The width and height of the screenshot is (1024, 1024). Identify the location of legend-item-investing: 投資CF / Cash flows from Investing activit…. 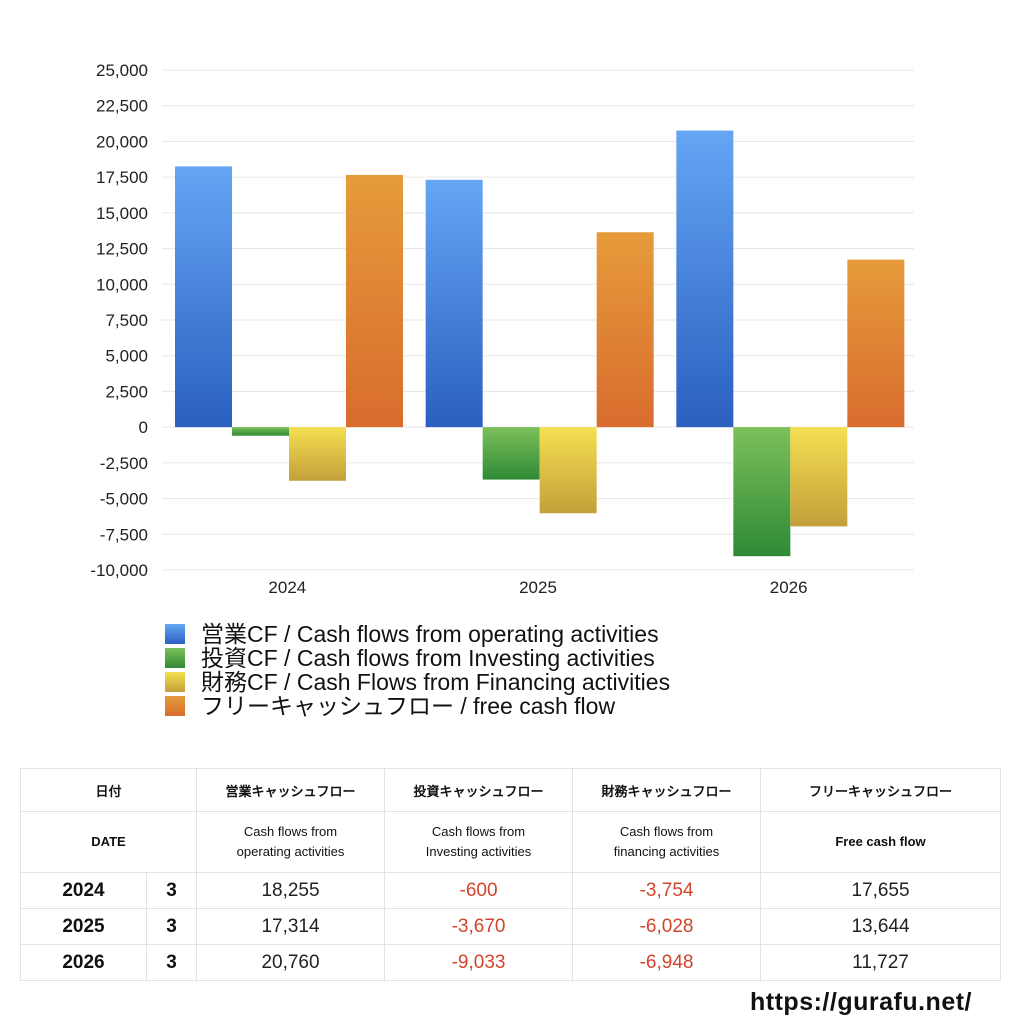
(417, 658).